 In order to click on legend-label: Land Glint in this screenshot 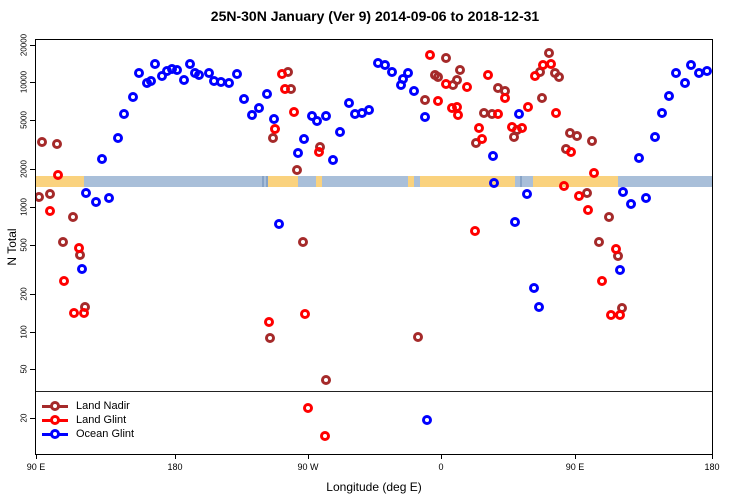, I will do `click(101, 420)`.